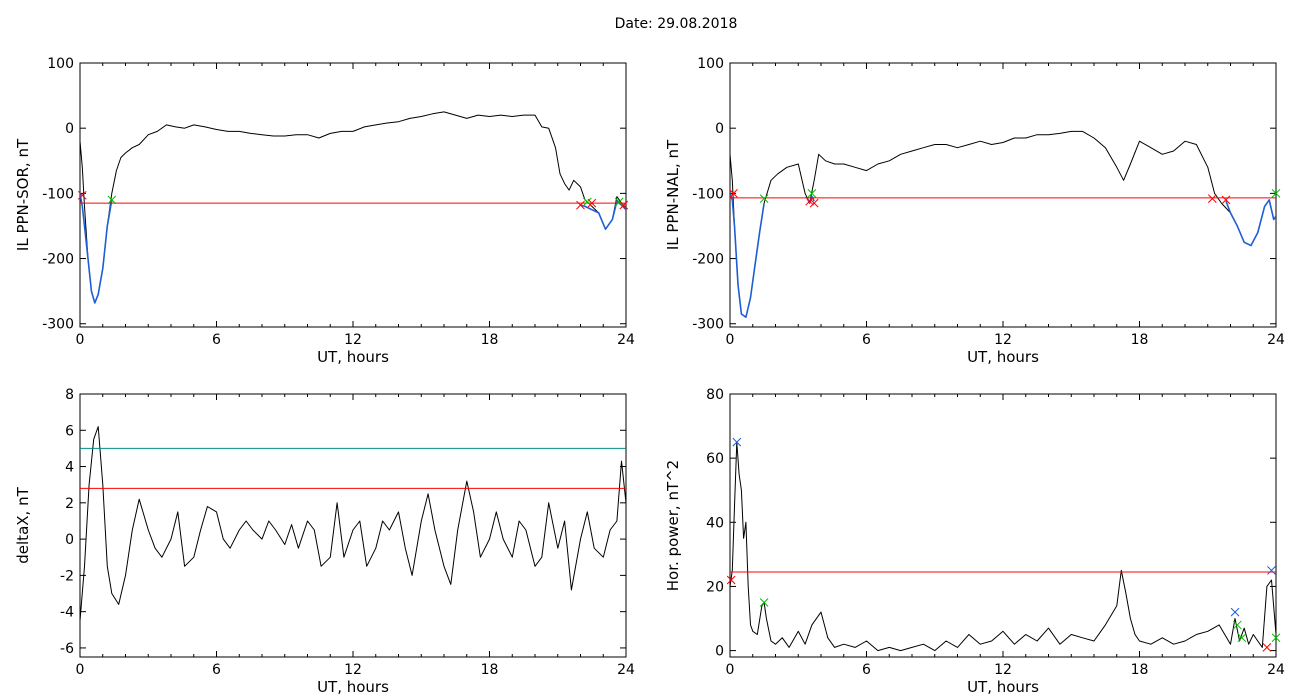  Describe the element at coordinates (715, 587) in the screenshot. I see `y-tick-label: 20` at that location.